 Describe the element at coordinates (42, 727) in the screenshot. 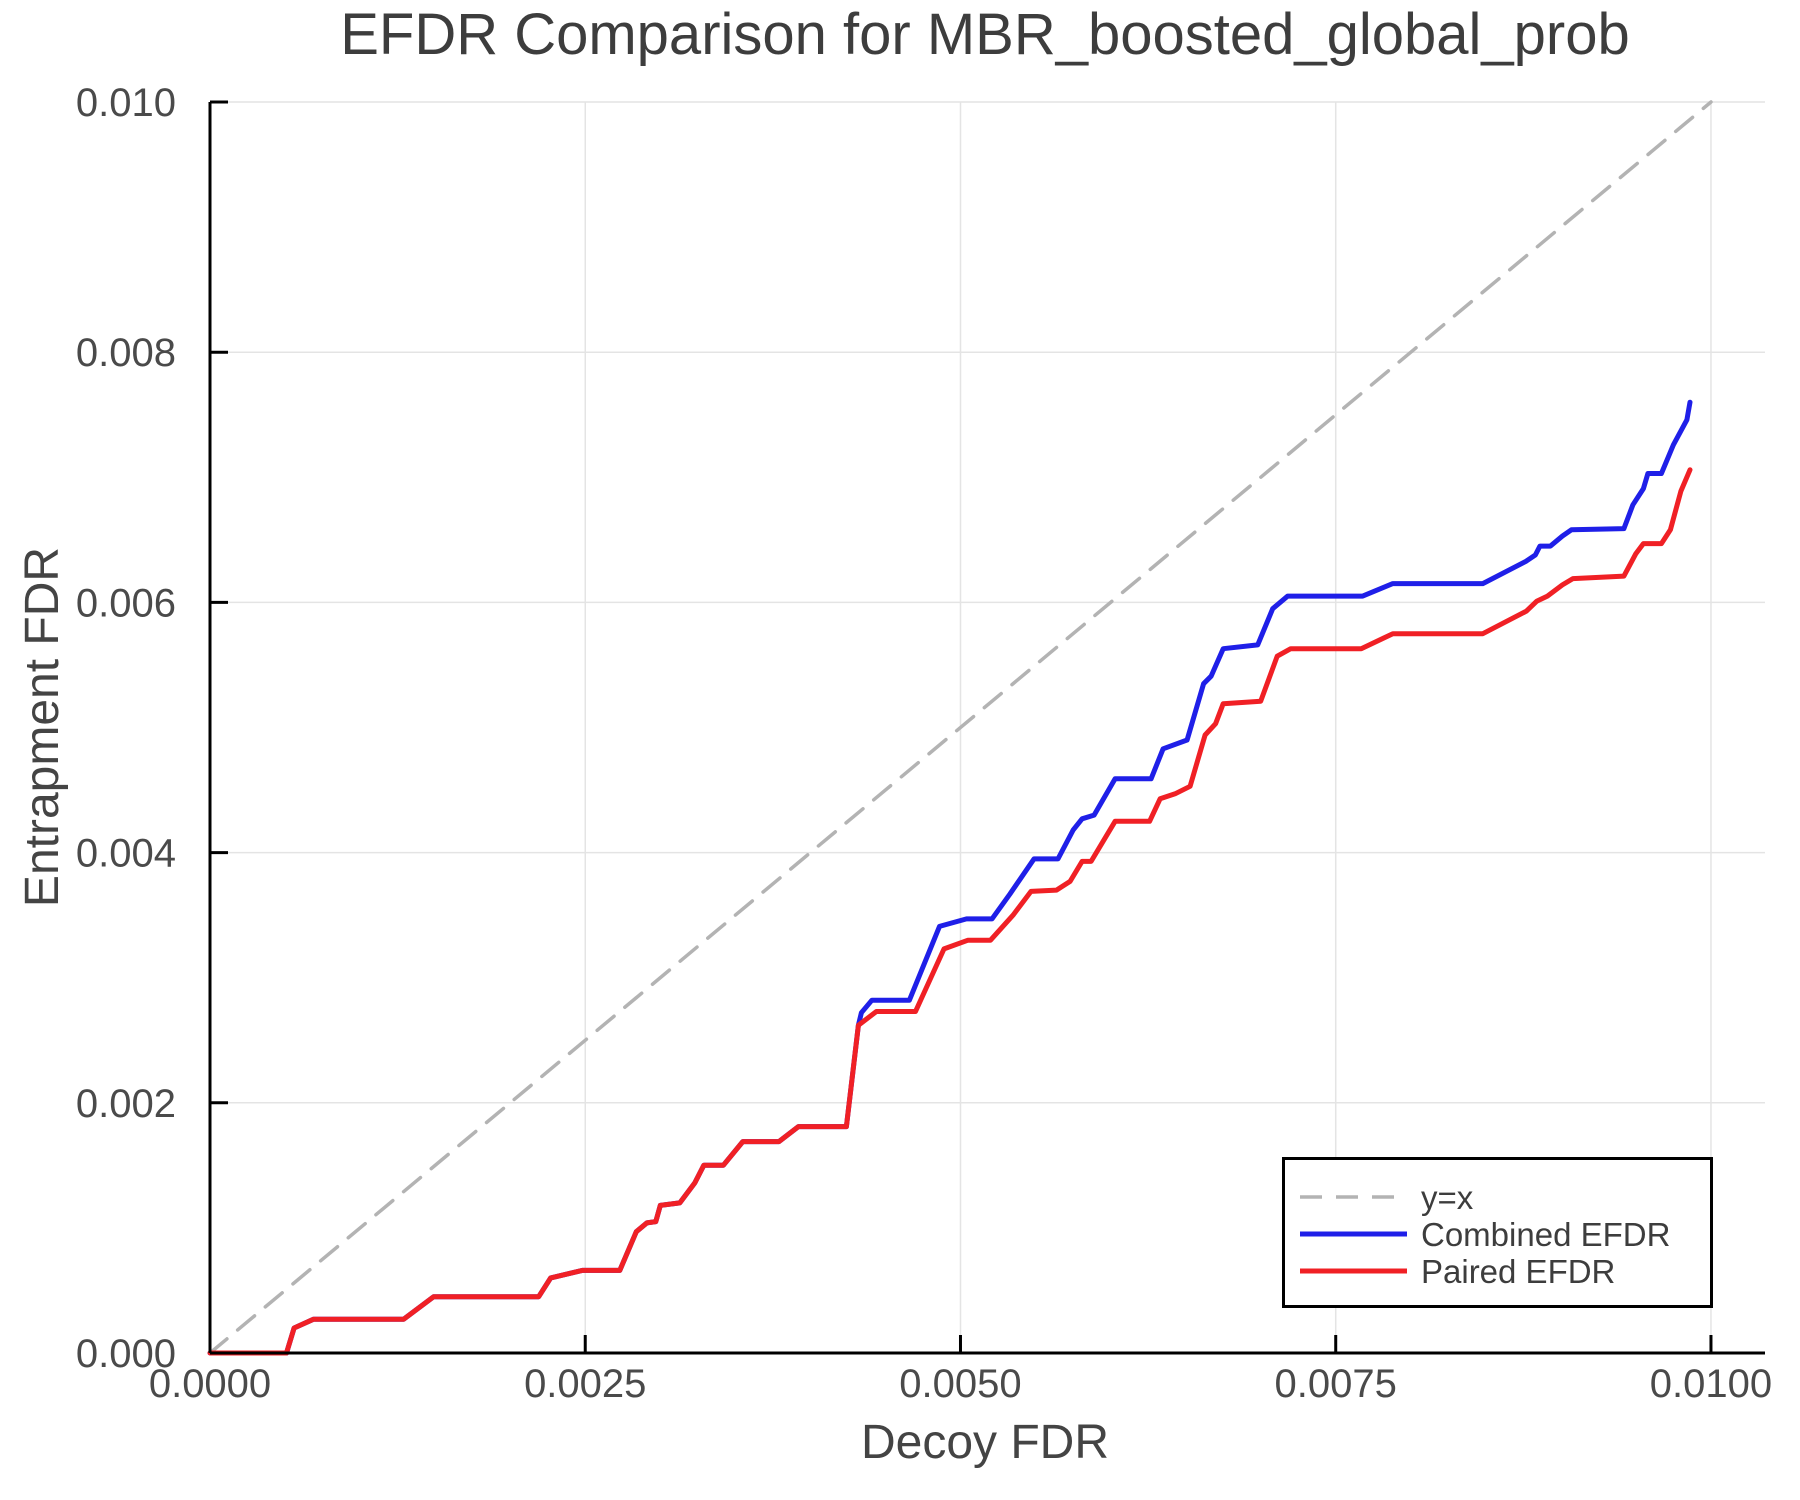

I see `y-axis-label: Entrapment FDR` at that location.